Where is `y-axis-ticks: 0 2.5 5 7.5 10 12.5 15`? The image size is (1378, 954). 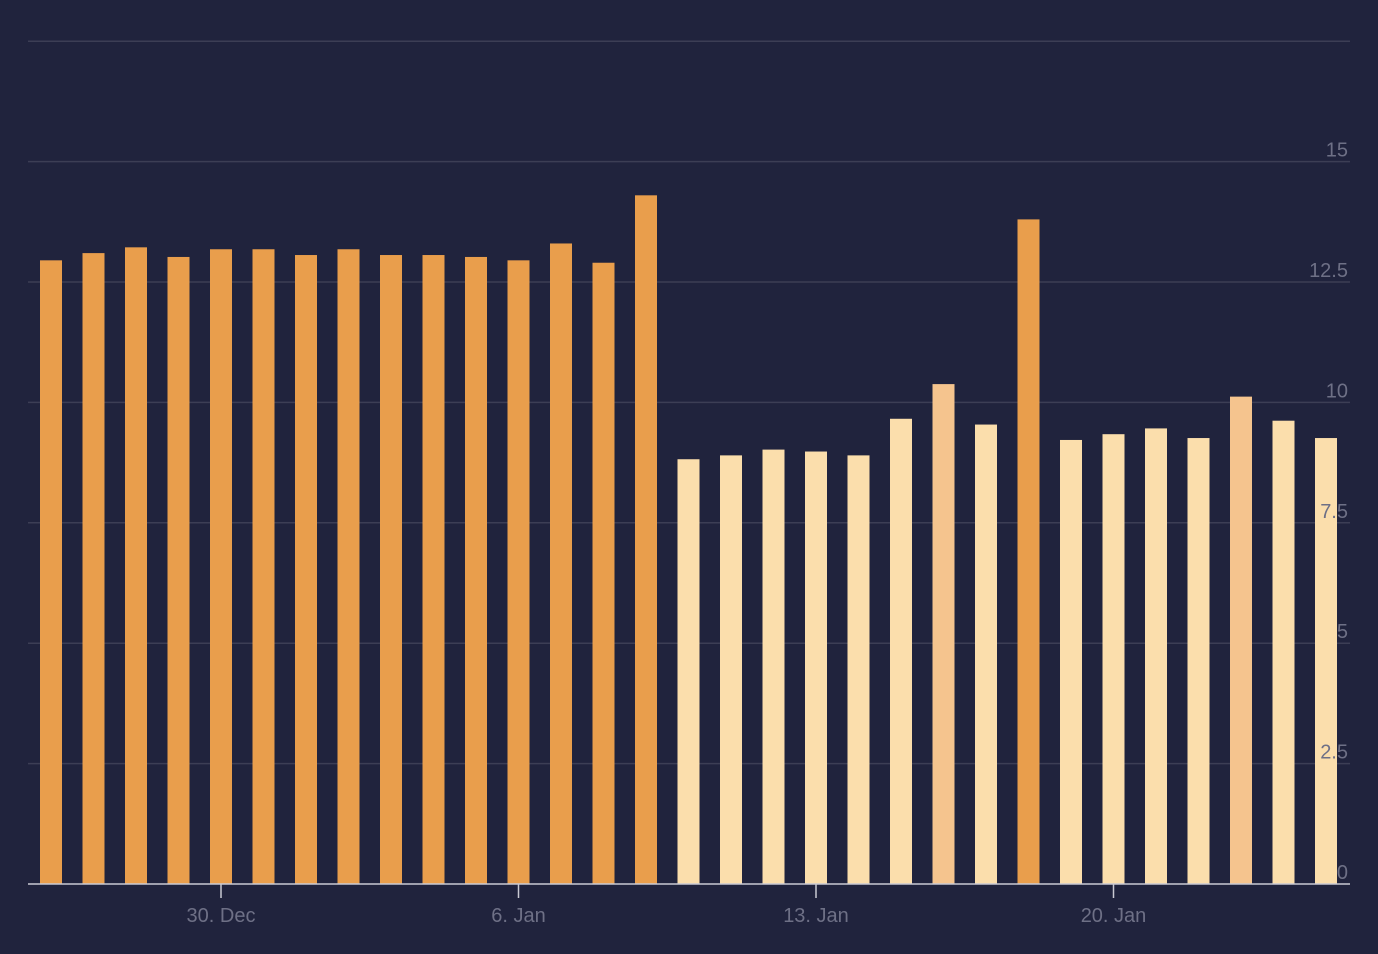
y-axis-ticks: 0 2.5 5 7.5 10 12.5 15 is located at coordinates (1328, 512).